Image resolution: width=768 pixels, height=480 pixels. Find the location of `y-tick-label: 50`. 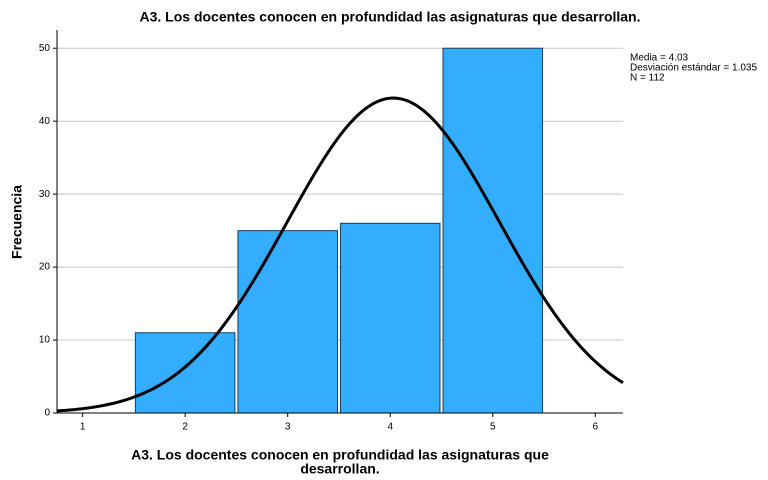

y-tick-label: 50 is located at coordinates (45, 48).